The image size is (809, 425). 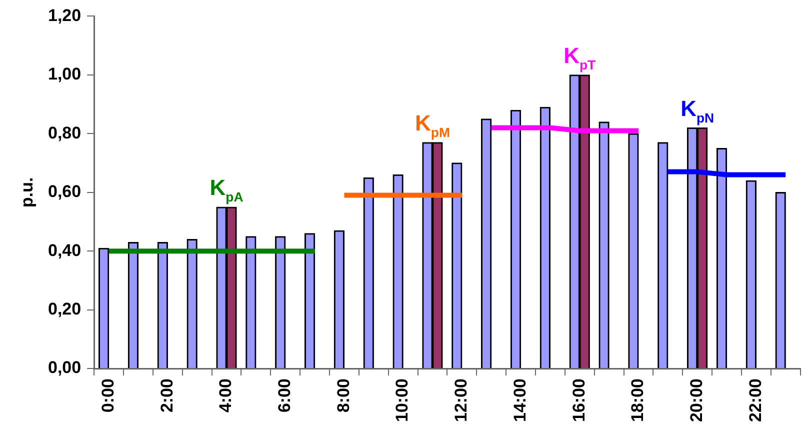 What do you see at coordinates (65, 15) in the screenshot?
I see `y-tick-label: 1,20` at bounding box center [65, 15].